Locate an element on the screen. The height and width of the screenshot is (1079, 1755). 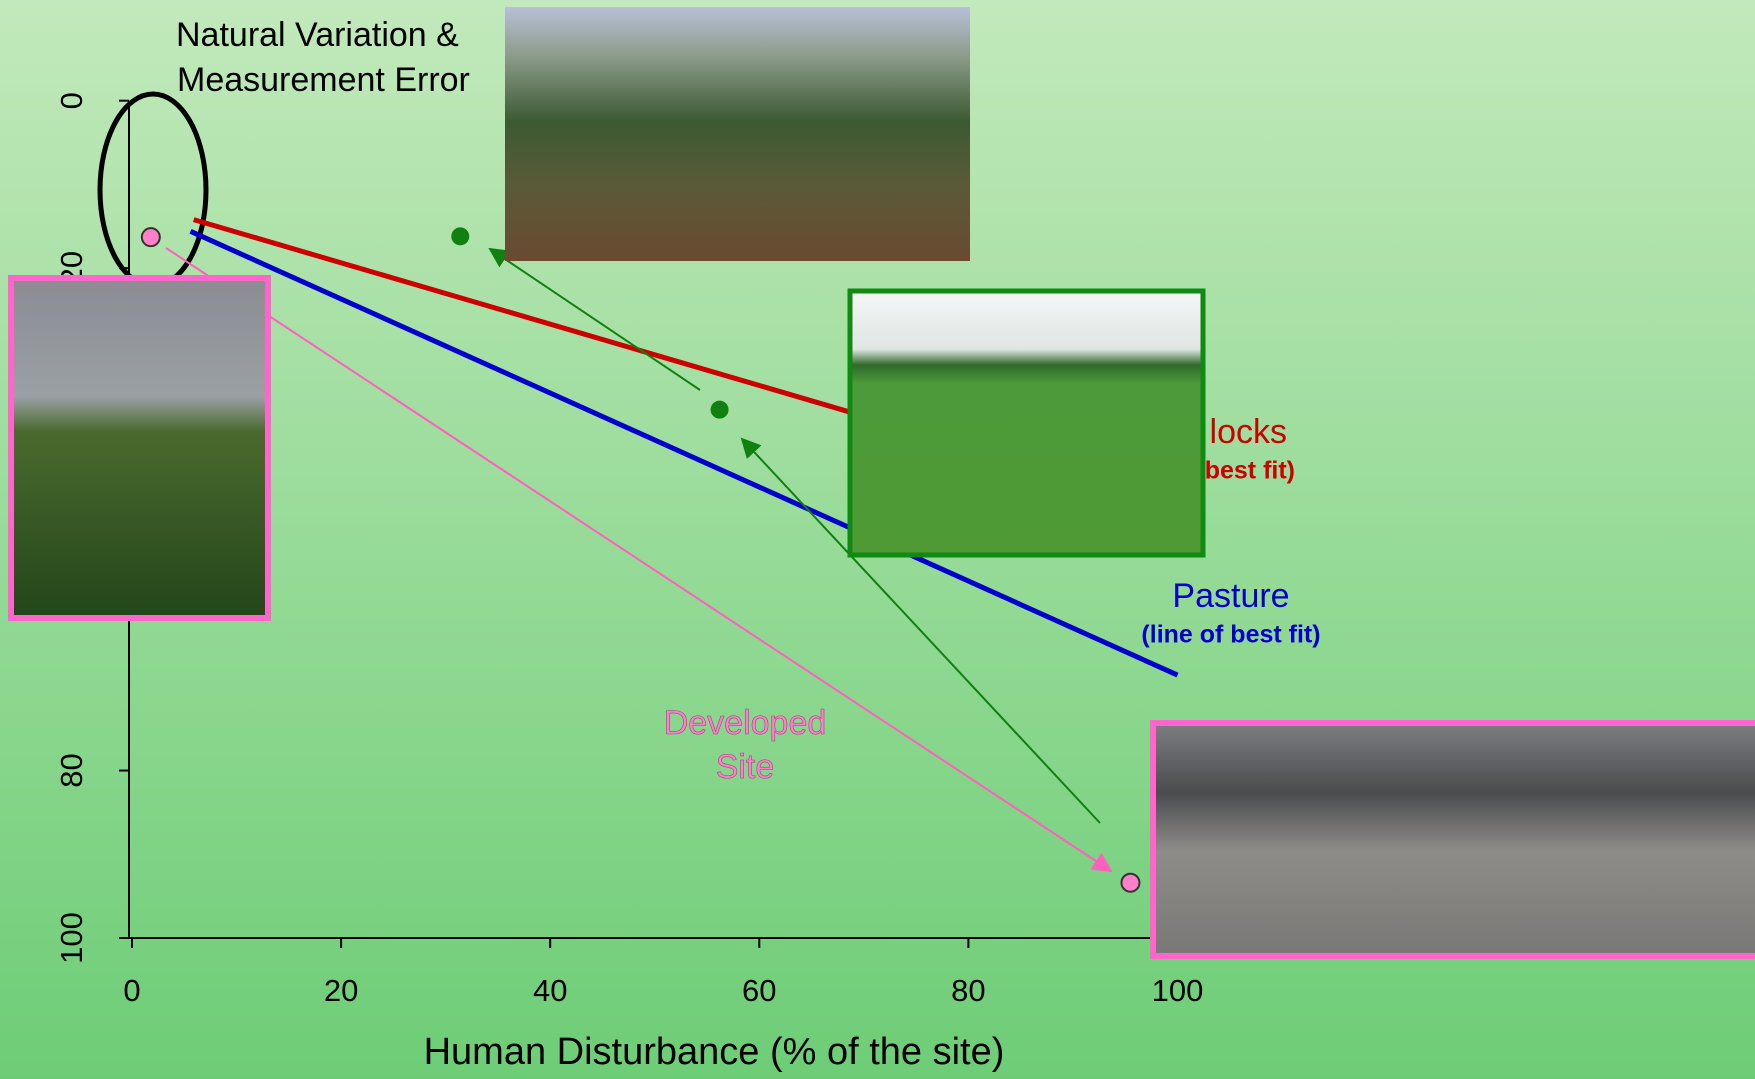
annotation: Developed is located at coordinates (745, 723).